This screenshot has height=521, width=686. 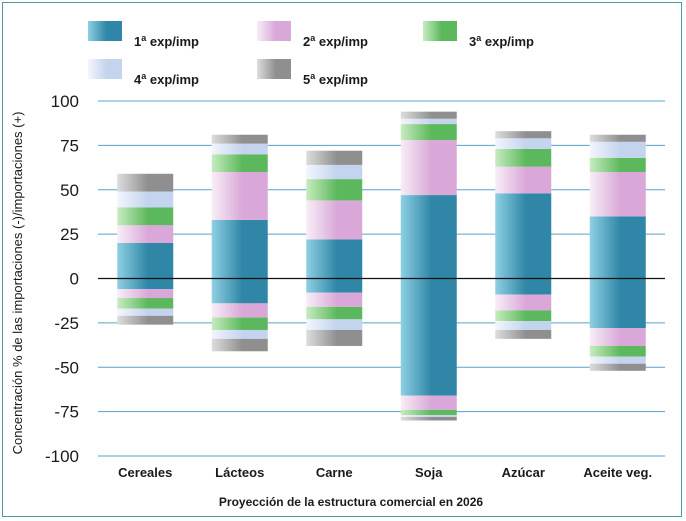 I want to click on legend-label: 3a exp/imp, so click(x=501, y=41).